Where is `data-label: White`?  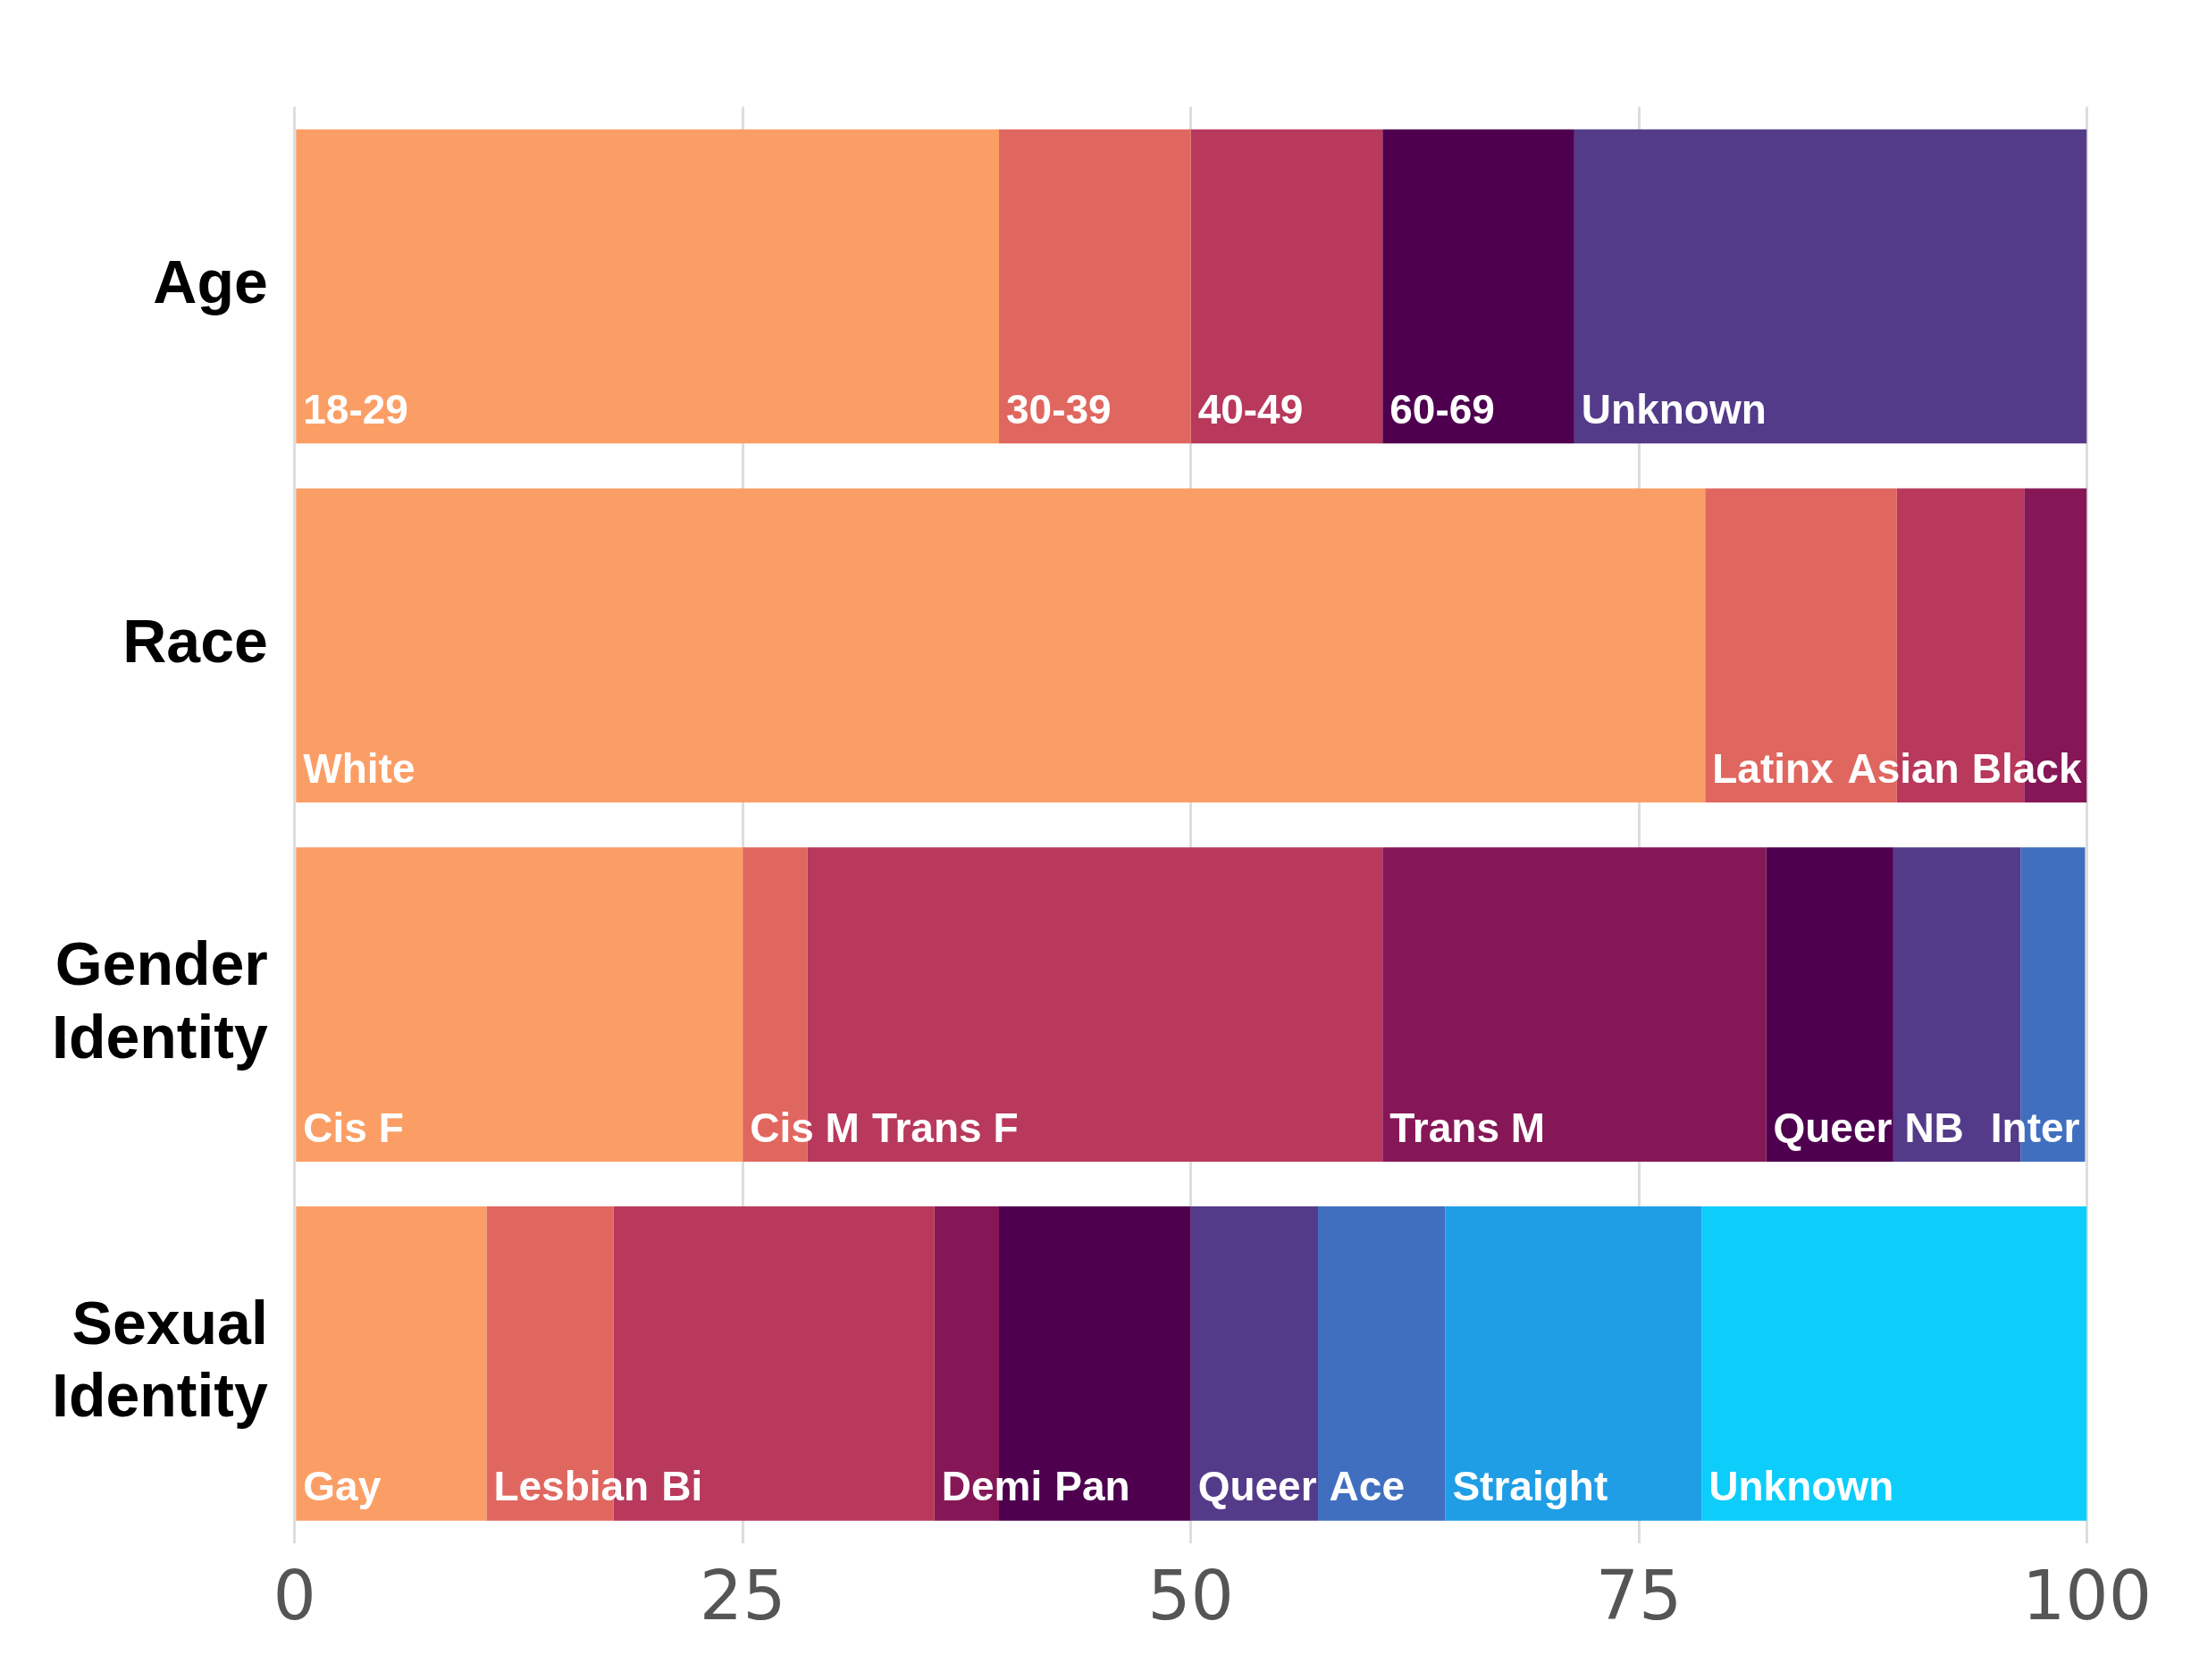 data-label: White is located at coordinates (359, 768).